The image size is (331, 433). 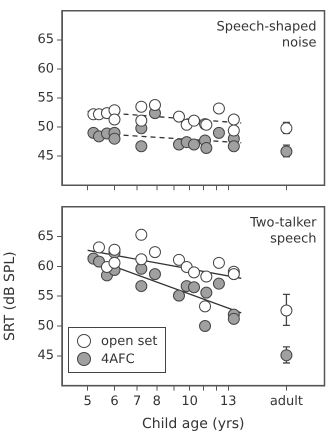 I want to click on legend-label: 4AFC, so click(x=118, y=359).